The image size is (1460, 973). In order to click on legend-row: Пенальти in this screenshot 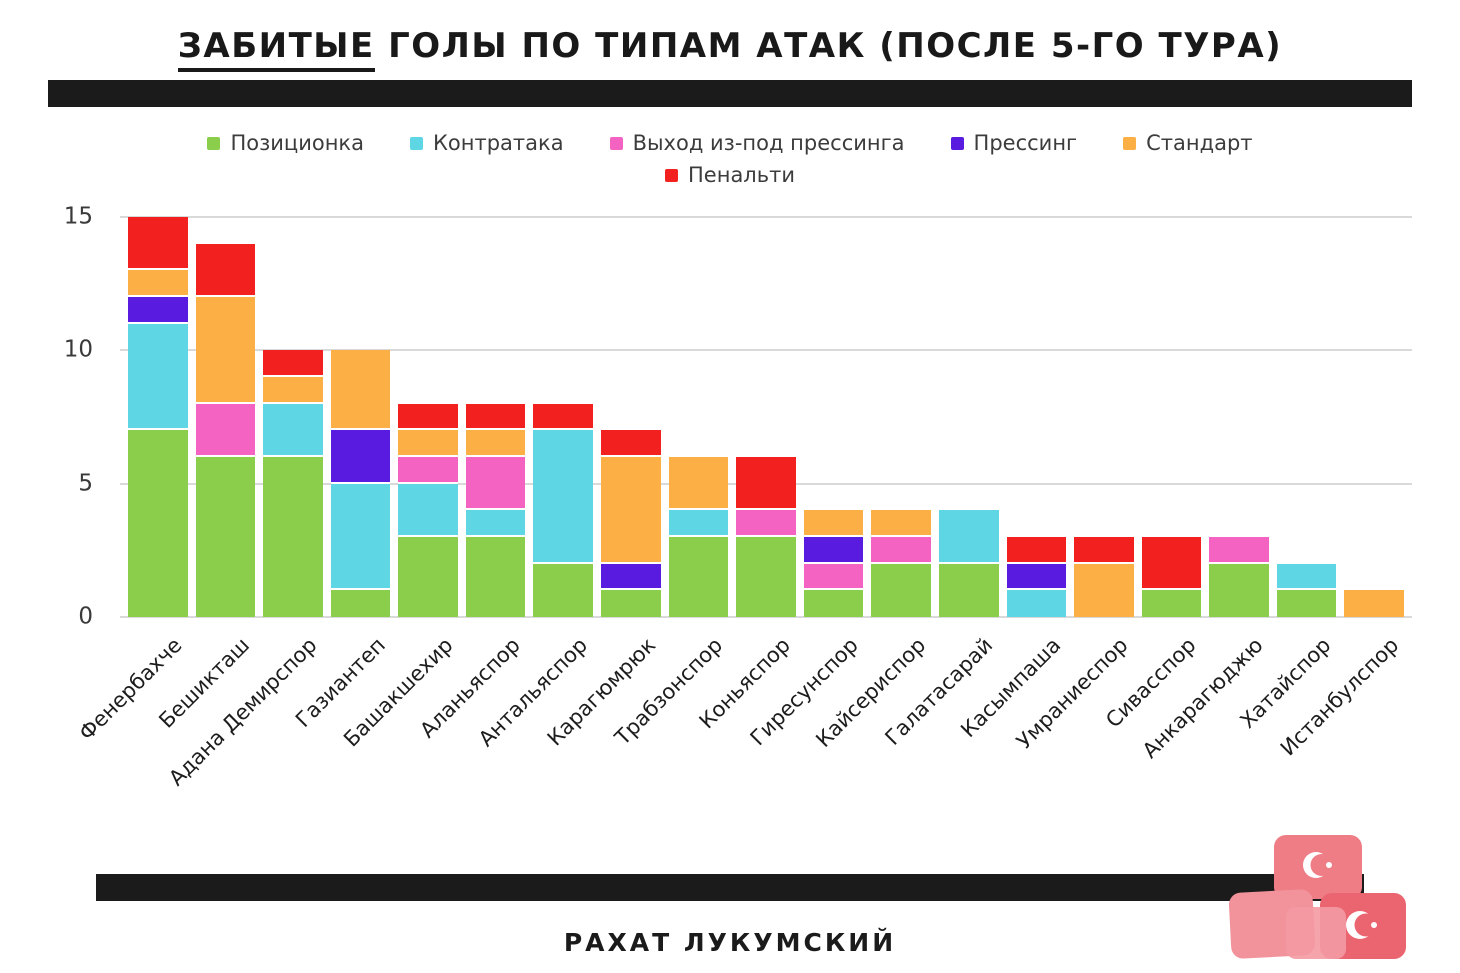, I will do `click(730, 175)`.